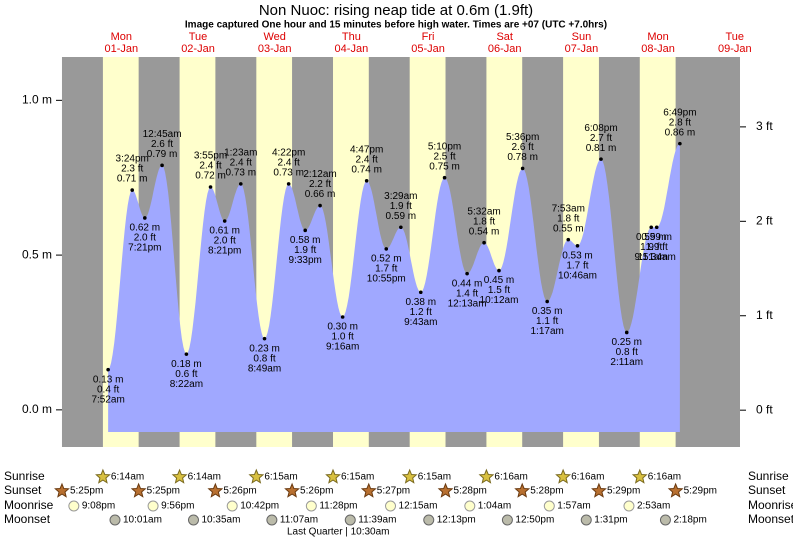  Describe the element at coordinates (484, 231) in the screenshot. I see `tide-label: 0.54 m` at that location.